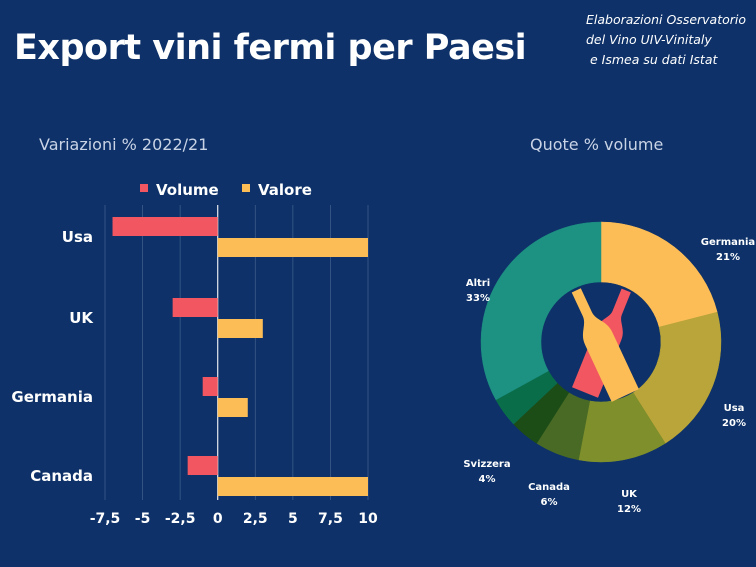 Image resolution: width=756 pixels, height=567 pixels. I want to click on x-tick-label: 10, so click(368, 519).